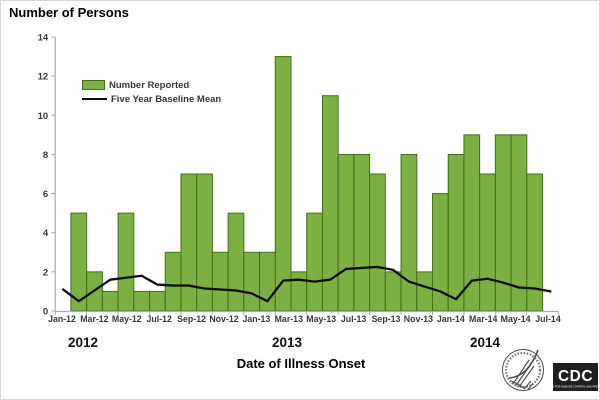 This screenshot has width=600, height=400. I want to click on y-tick-label: 2, so click(45, 272).